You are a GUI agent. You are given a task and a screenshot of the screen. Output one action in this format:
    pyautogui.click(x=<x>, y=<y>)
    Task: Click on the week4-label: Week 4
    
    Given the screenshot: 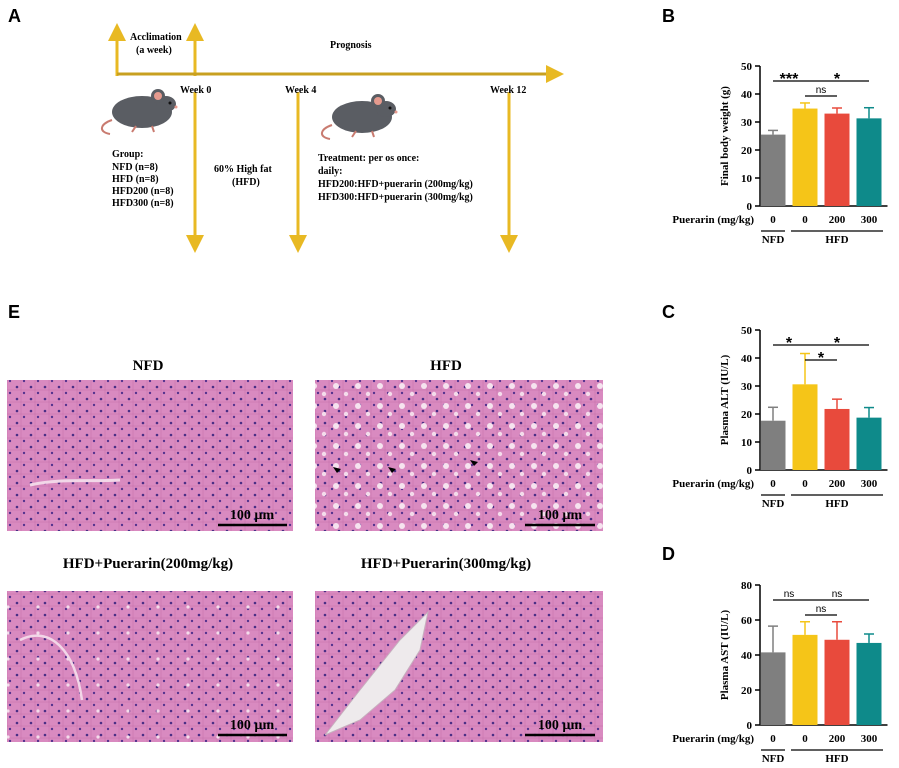 What is the action you would take?
    pyautogui.click(x=300, y=90)
    